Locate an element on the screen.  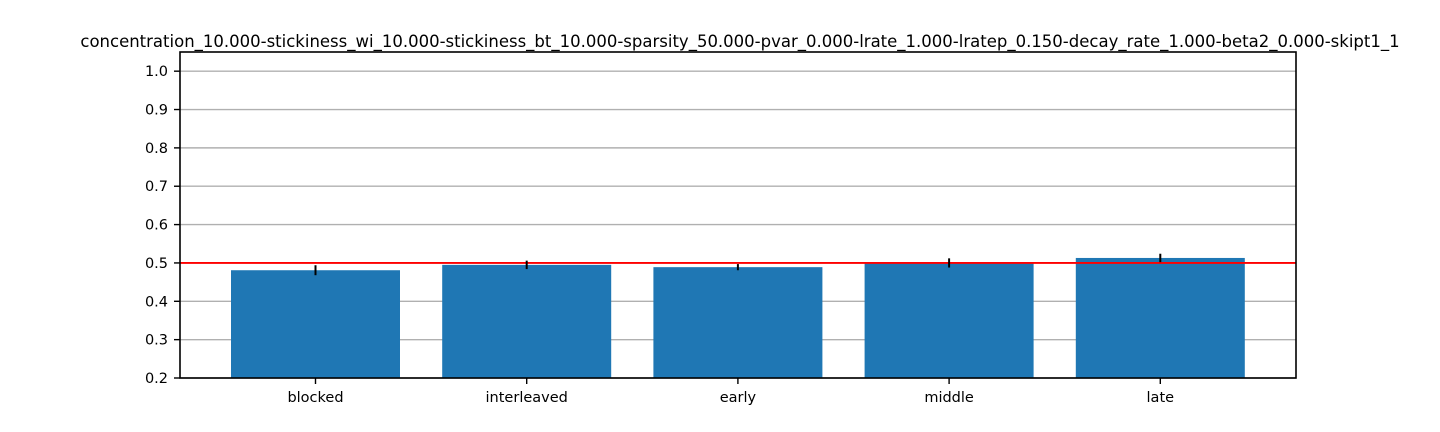
x-axis: blocked interleaved early middle late is located at coordinates (730, 392).